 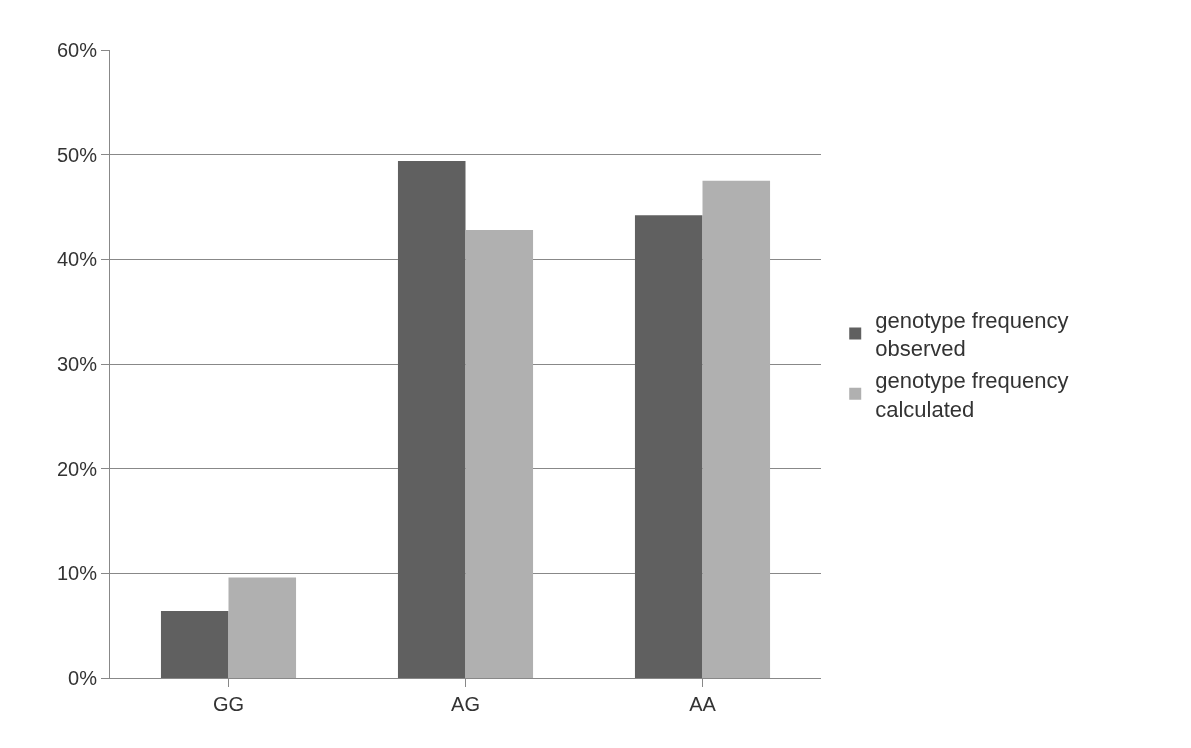 What do you see at coordinates (83, 678) in the screenshot?
I see `y-tick-label: 0%` at bounding box center [83, 678].